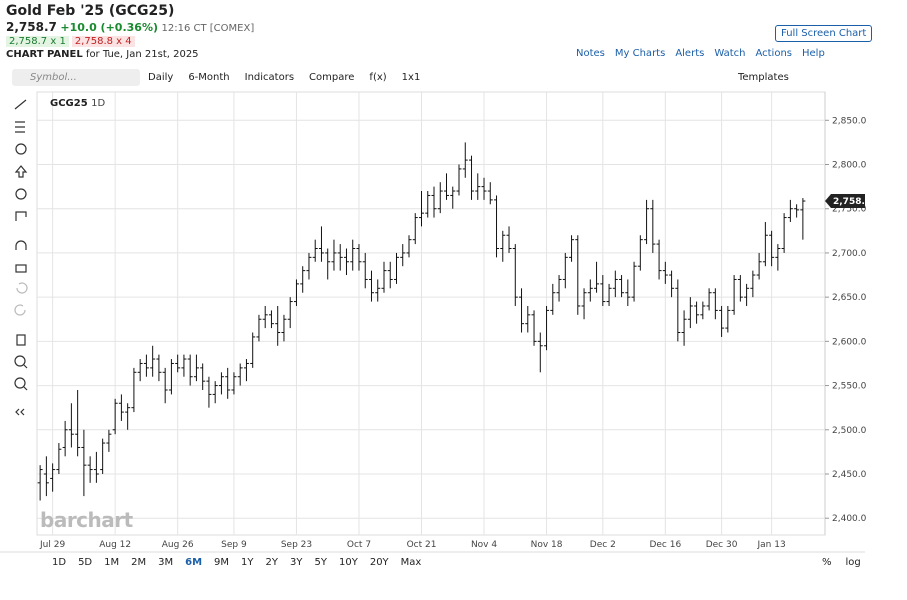  Describe the element at coordinates (422, 545) in the screenshot. I see `x-tick-label: Oct 21` at that location.